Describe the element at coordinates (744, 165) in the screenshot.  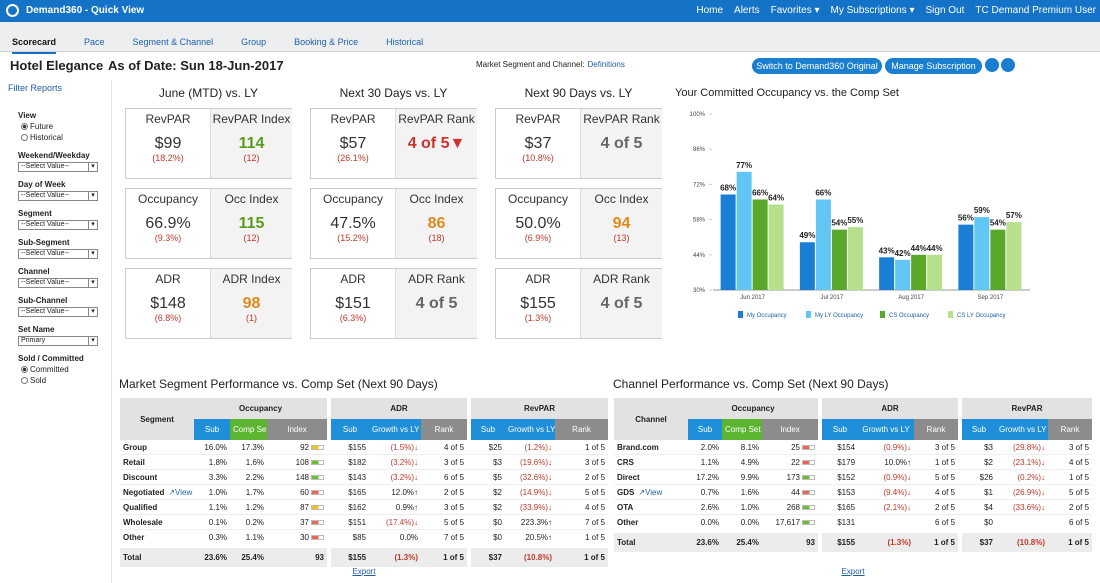
I see `value-label: 77%` at that location.